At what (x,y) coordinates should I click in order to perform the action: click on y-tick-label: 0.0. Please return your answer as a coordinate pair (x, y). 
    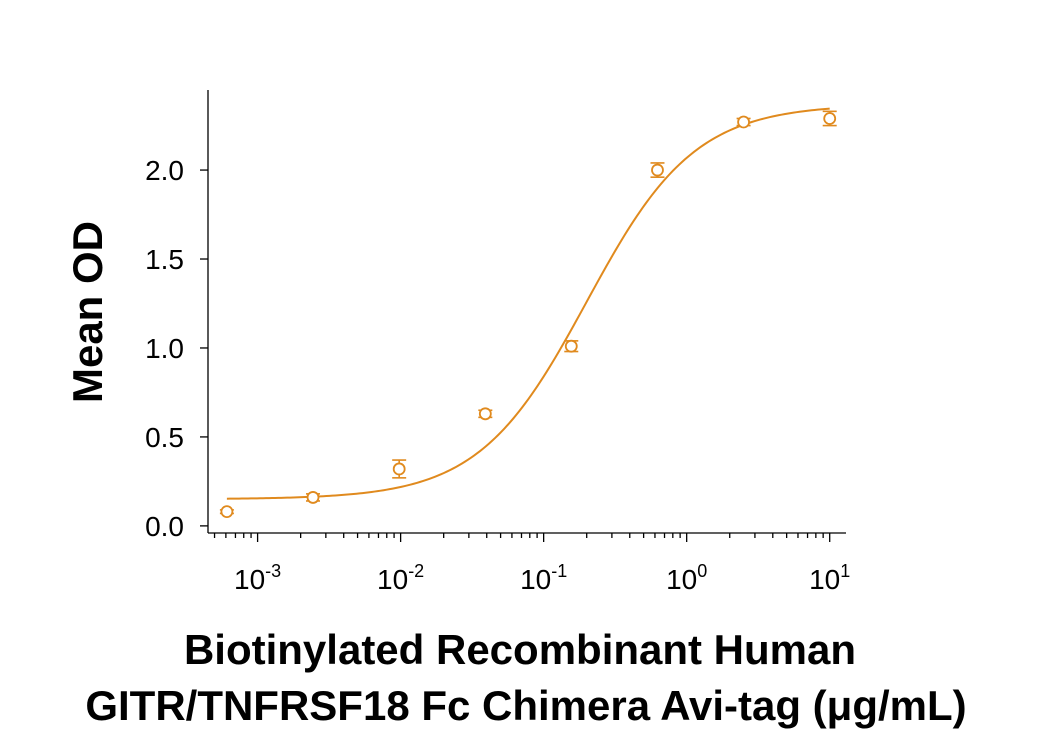
    Looking at the image, I should click on (164, 526).